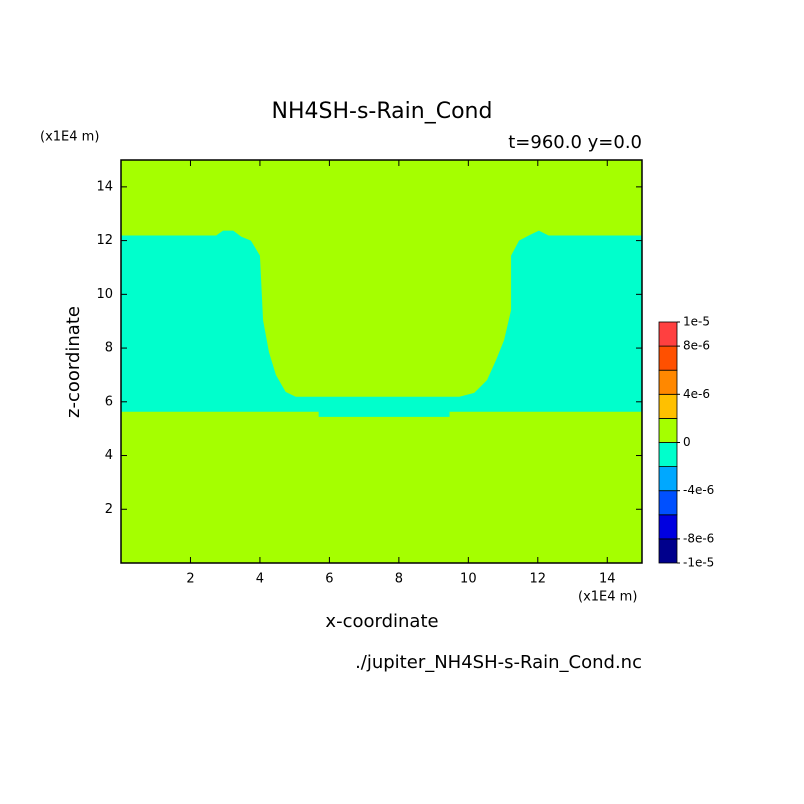  Describe the element at coordinates (575, 142) in the screenshot. I see `chart-subtitle: t=960.0 y=0.0` at that location.